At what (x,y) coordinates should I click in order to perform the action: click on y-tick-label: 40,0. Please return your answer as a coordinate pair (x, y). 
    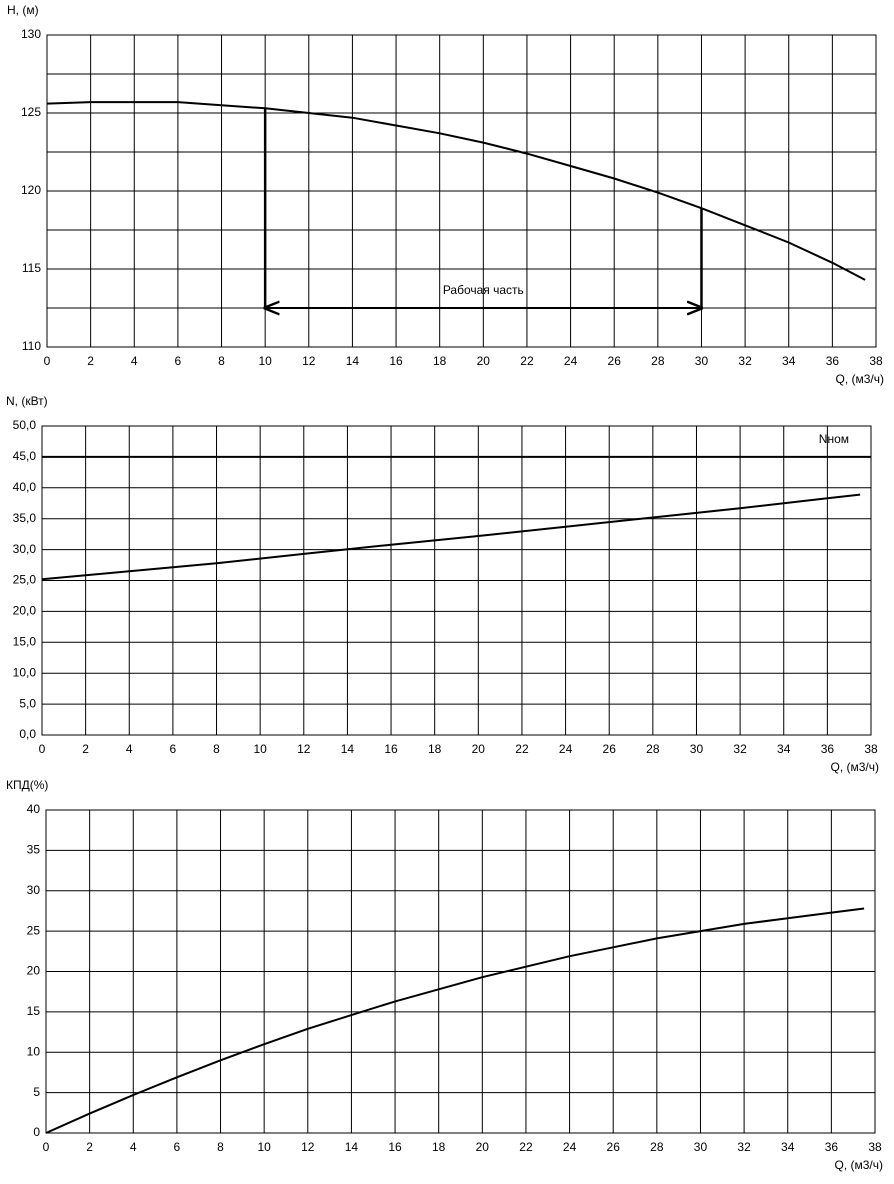
    Looking at the image, I should click on (25, 487).